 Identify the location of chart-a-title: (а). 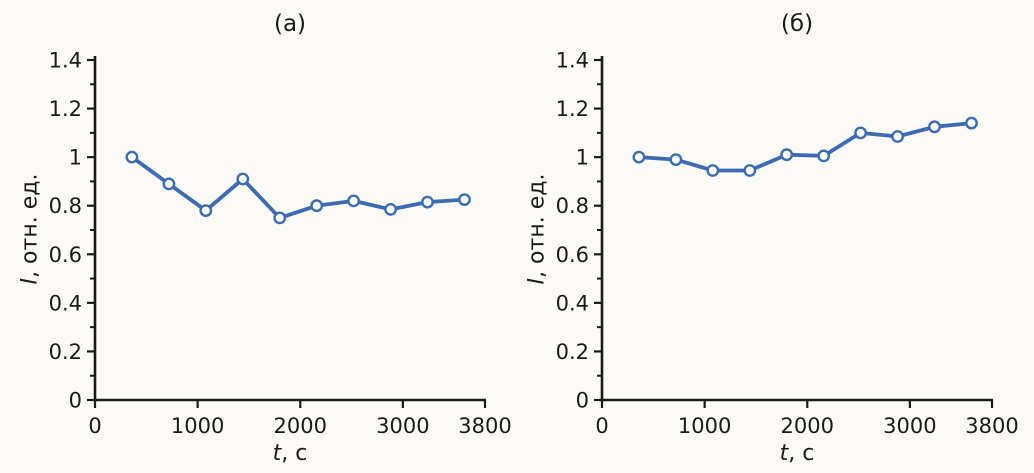
(290, 24).